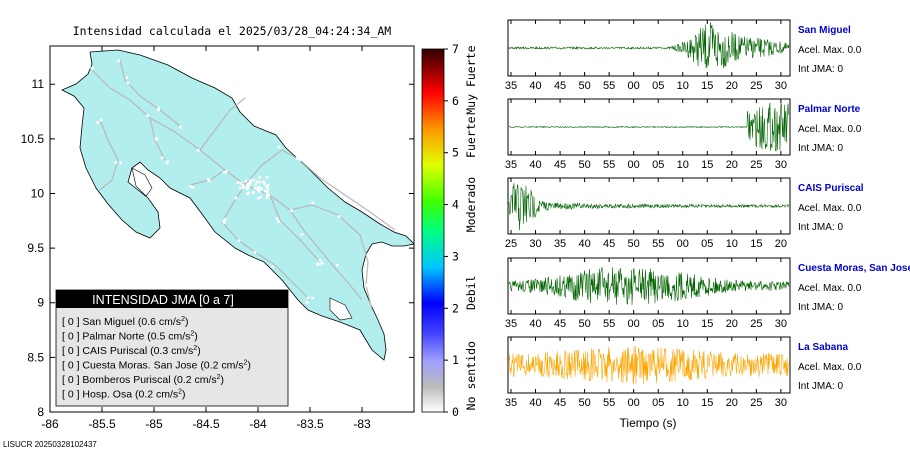 The width and height of the screenshot is (910, 460). Describe the element at coordinates (756, 244) in the screenshot. I see `seismogram-tick-label: 15` at that location.